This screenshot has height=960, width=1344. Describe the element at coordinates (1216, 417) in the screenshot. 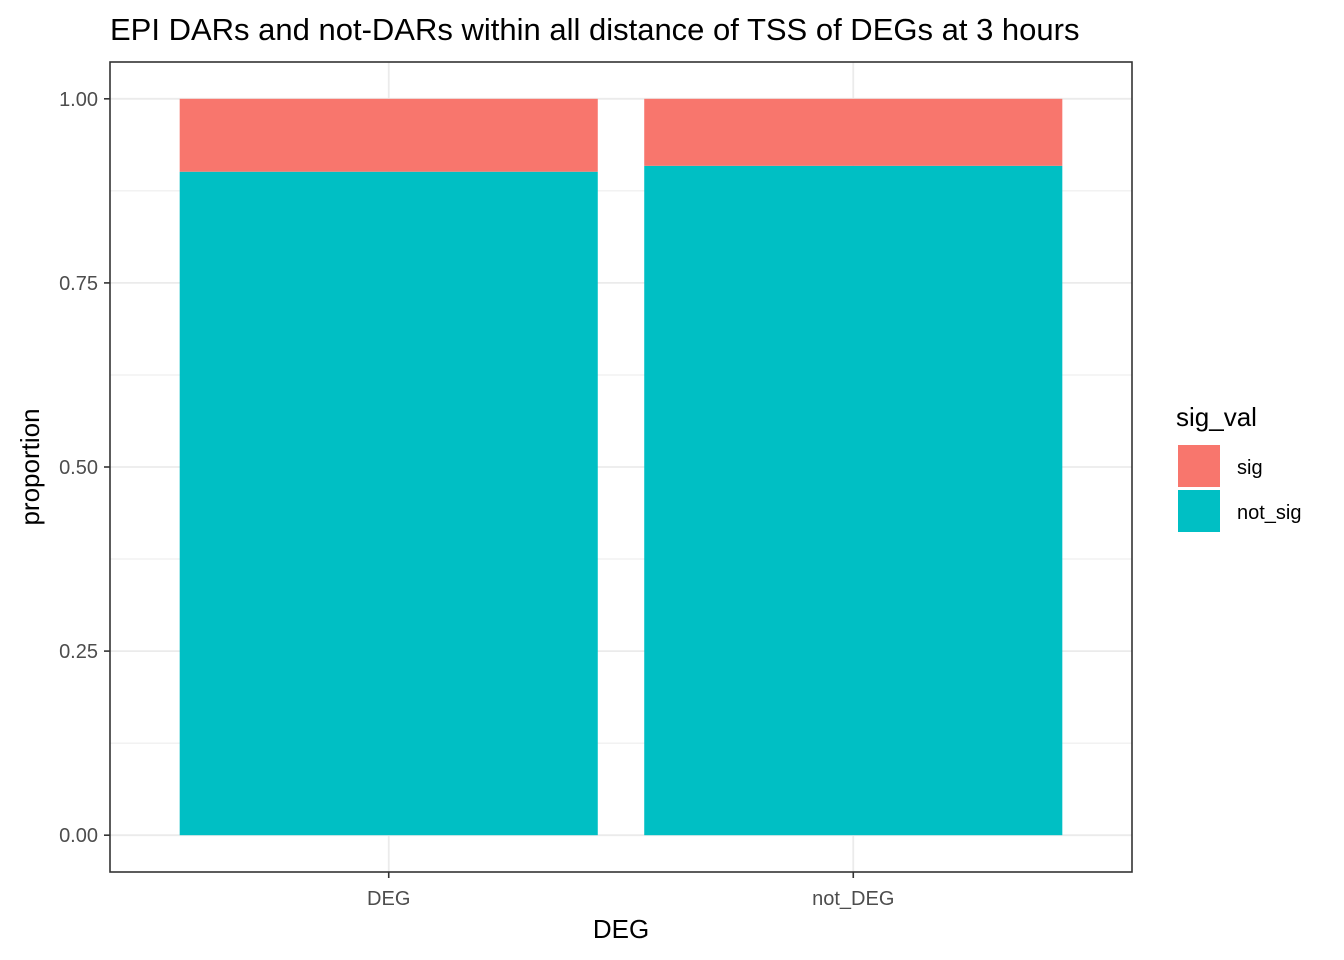

I see `legend-title: sig_val` at that location.